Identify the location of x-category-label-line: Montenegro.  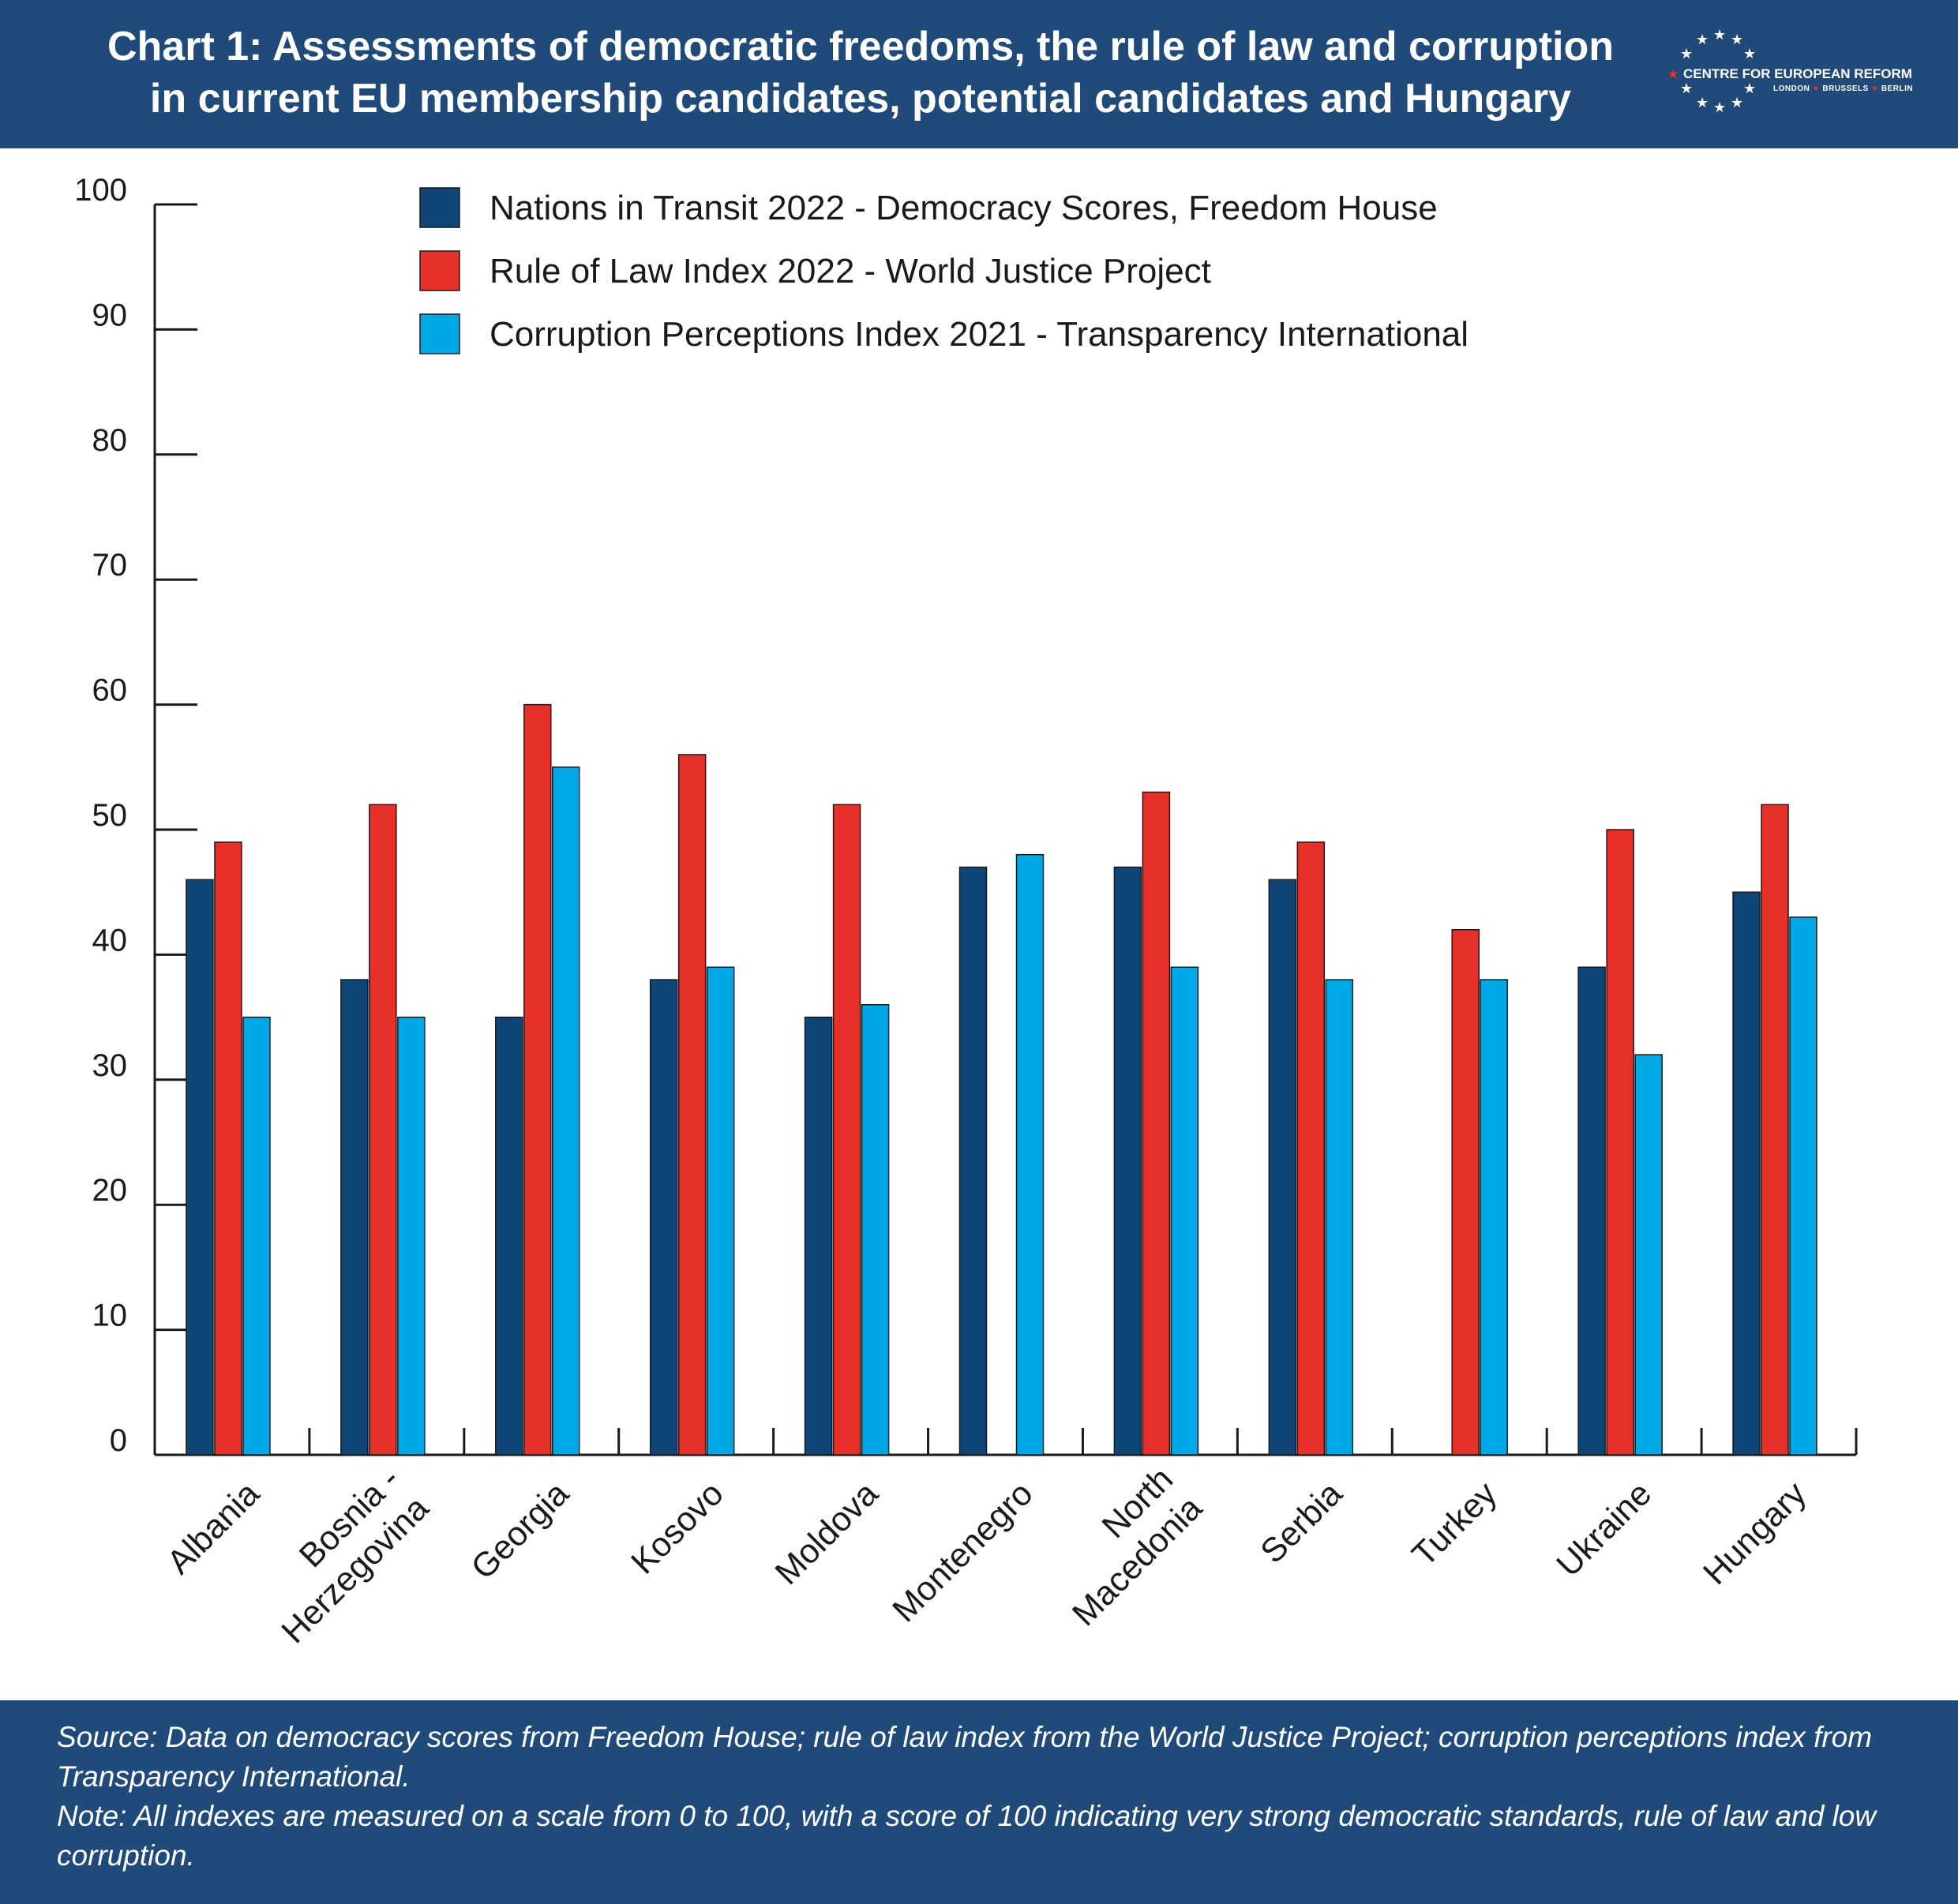
(963, 1552).